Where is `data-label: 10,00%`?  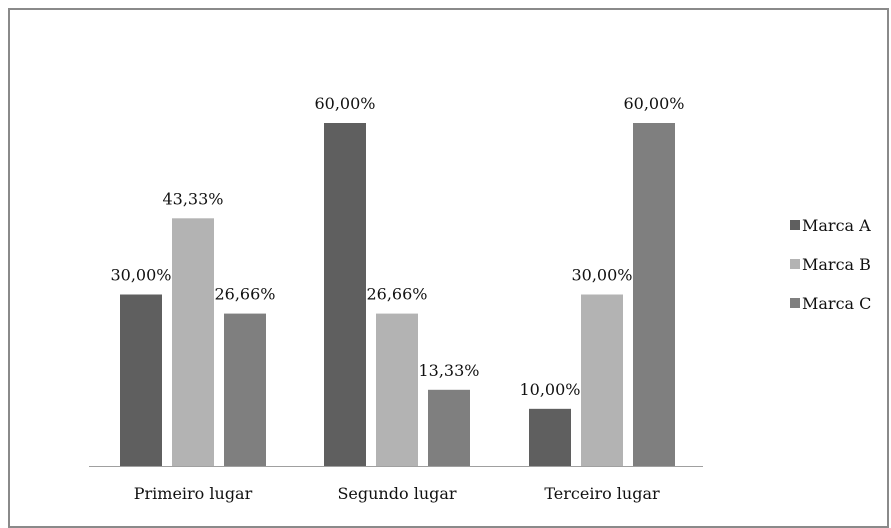
data-label: 10,00% is located at coordinates (549, 389).